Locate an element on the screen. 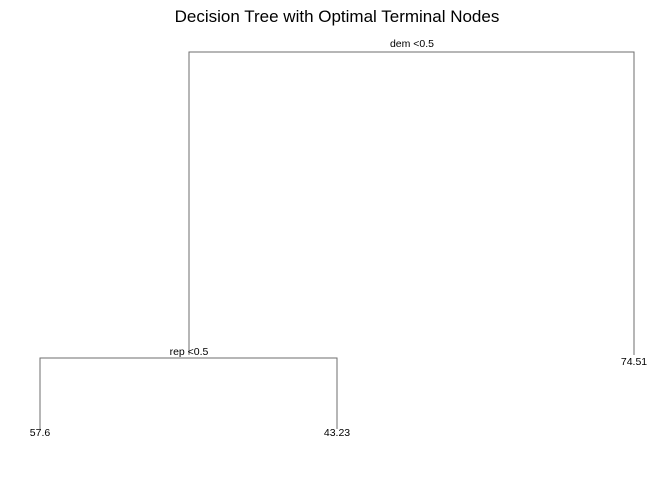 The image size is (672, 480). leaf-label-rep-false: 43.23 is located at coordinates (337, 433).